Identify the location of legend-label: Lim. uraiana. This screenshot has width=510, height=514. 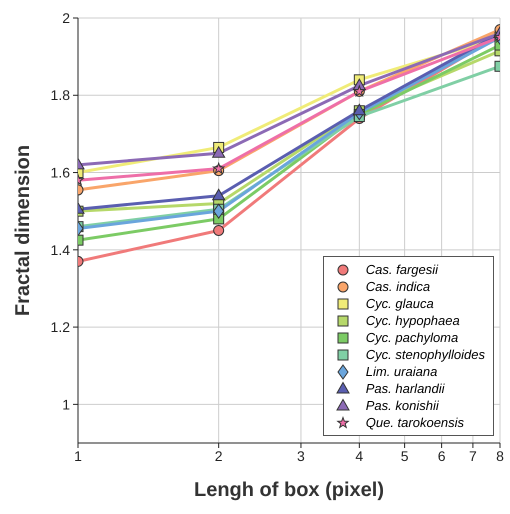
(402, 371).